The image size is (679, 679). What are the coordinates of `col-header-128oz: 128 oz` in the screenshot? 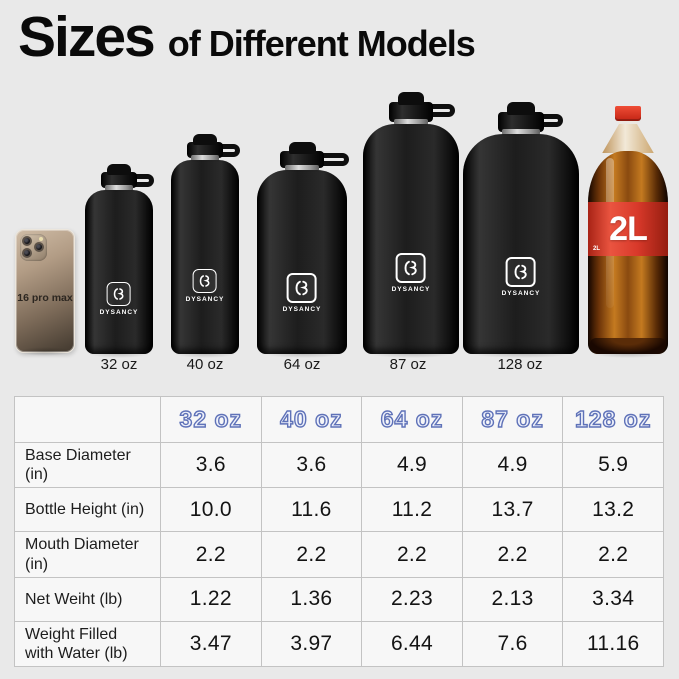 It's located at (613, 419).